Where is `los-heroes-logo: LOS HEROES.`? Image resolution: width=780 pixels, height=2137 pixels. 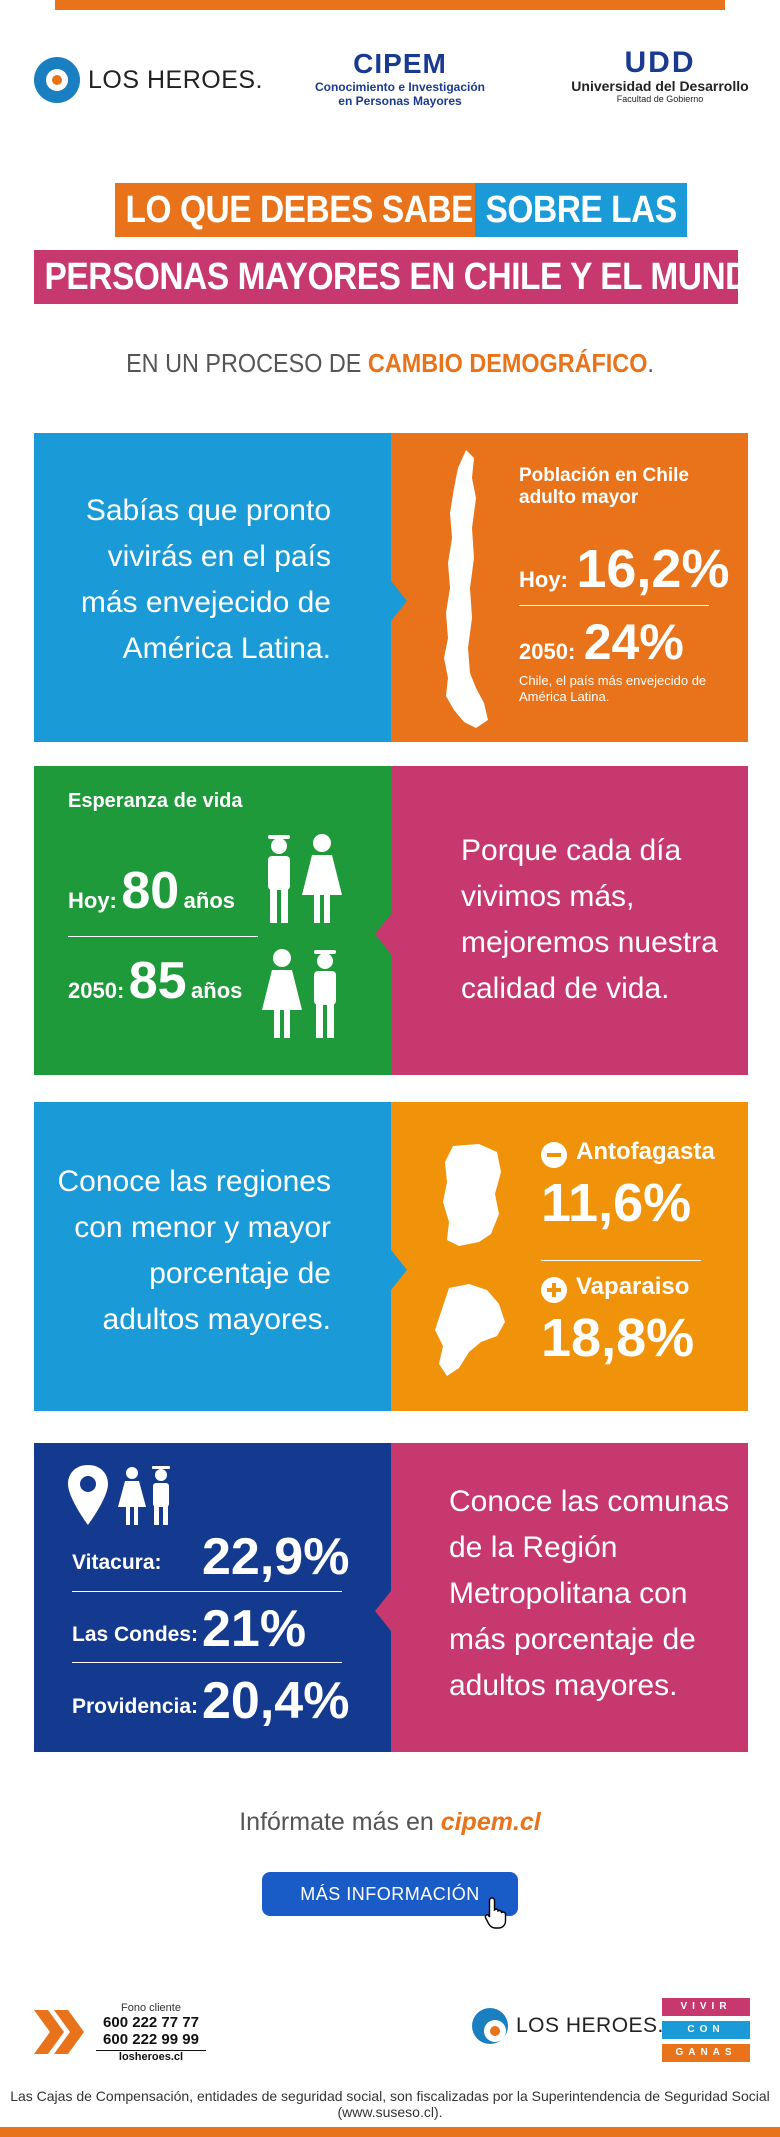 los-heroes-logo: LOS HEROES. is located at coordinates (148, 80).